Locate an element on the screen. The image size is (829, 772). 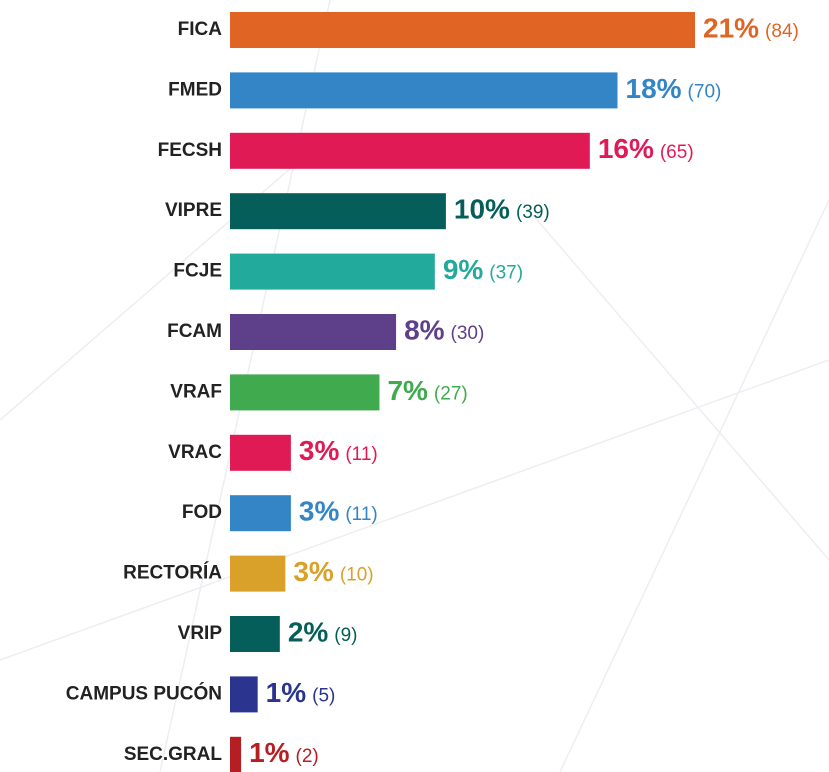
category-label: SEC.GRAL is located at coordinates (173, 754).